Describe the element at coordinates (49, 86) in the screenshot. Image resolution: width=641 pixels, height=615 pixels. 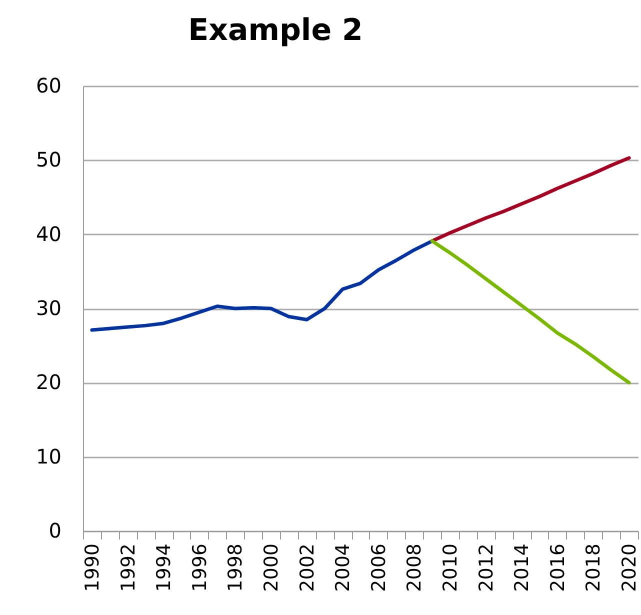
I see `y-tick-label: 60` at that location.